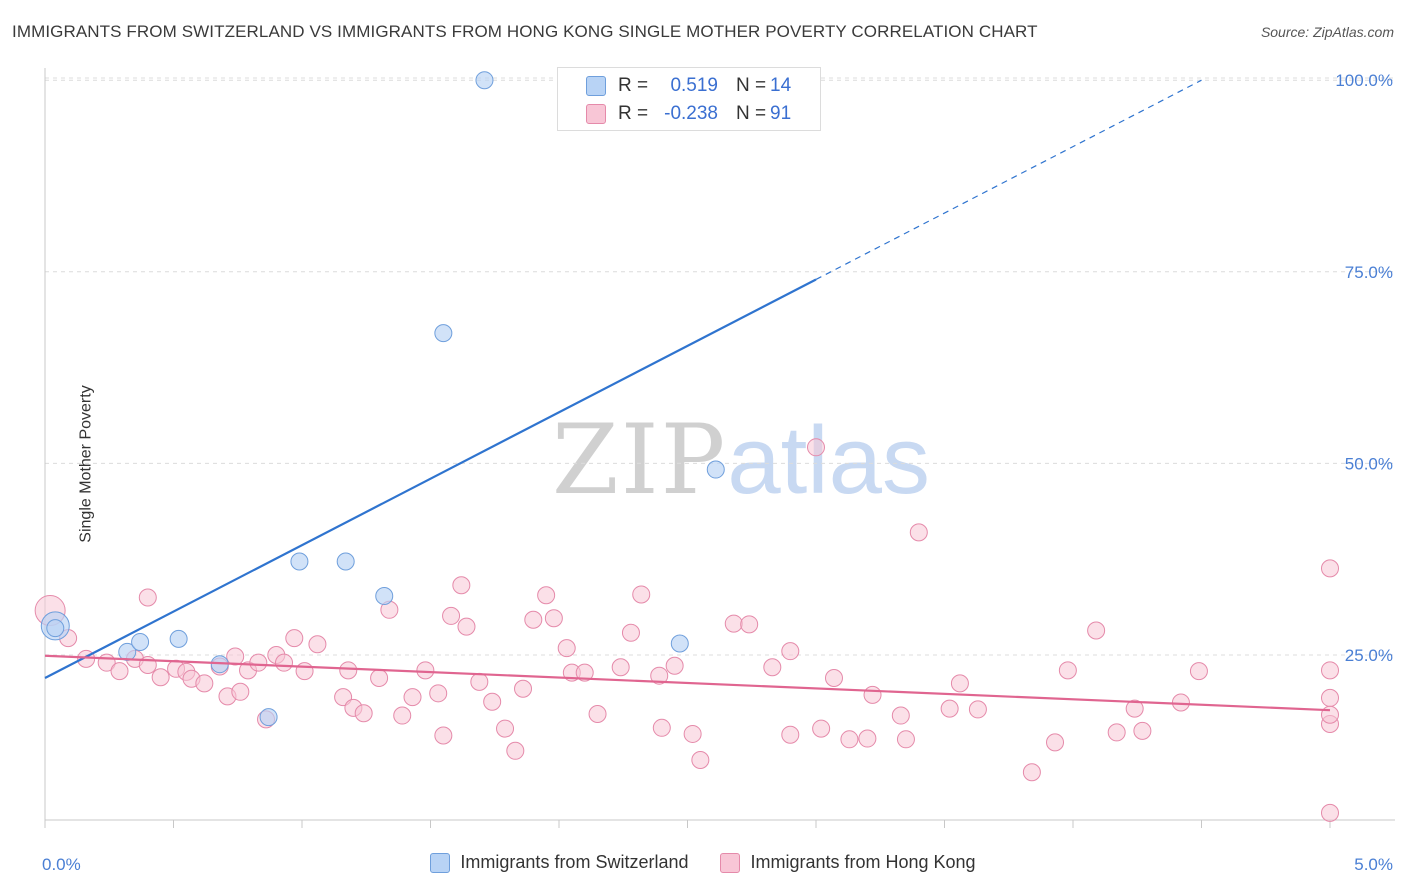 The image size is (1406, 892). I want to click on watermark-zip: ZIP, so click(640, 460).